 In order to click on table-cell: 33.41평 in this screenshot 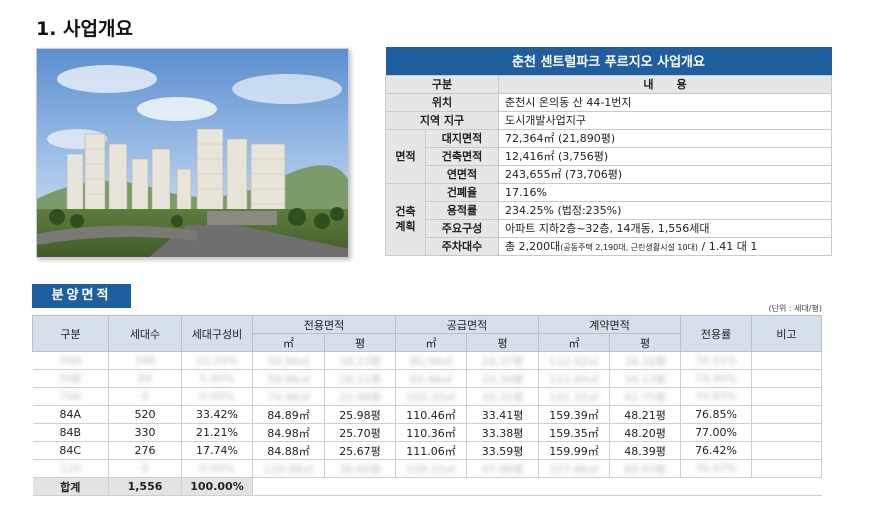, I will do `click(503, 414)`.